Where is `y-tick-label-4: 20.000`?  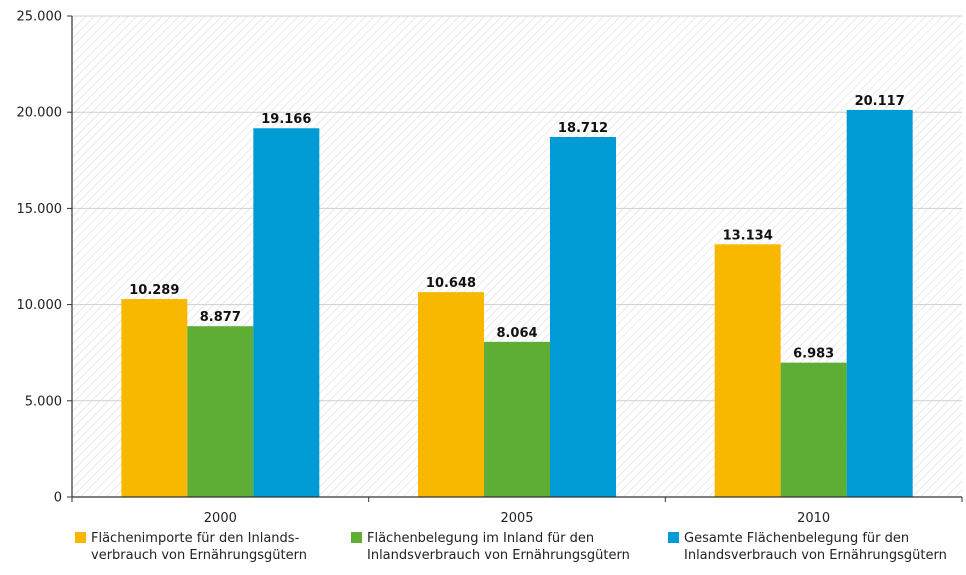 y-tick-label-4: 20.000 is located at coordinates (40, 113).